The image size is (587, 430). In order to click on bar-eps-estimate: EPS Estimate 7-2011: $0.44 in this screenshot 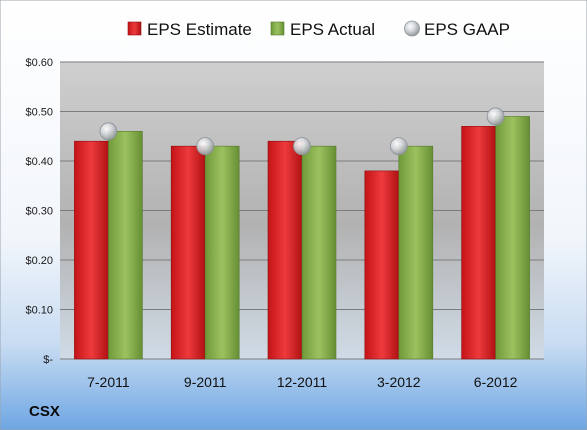, I will do `click(91, 250)`.